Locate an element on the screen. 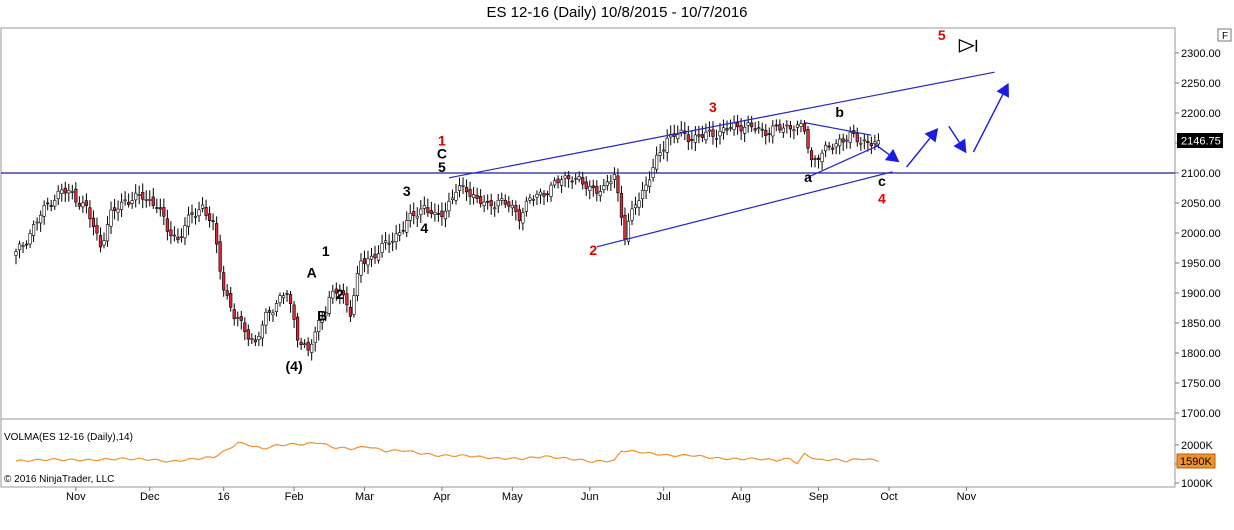  price-tick-label: 1950.00 is located at coordinates (1201, 264).